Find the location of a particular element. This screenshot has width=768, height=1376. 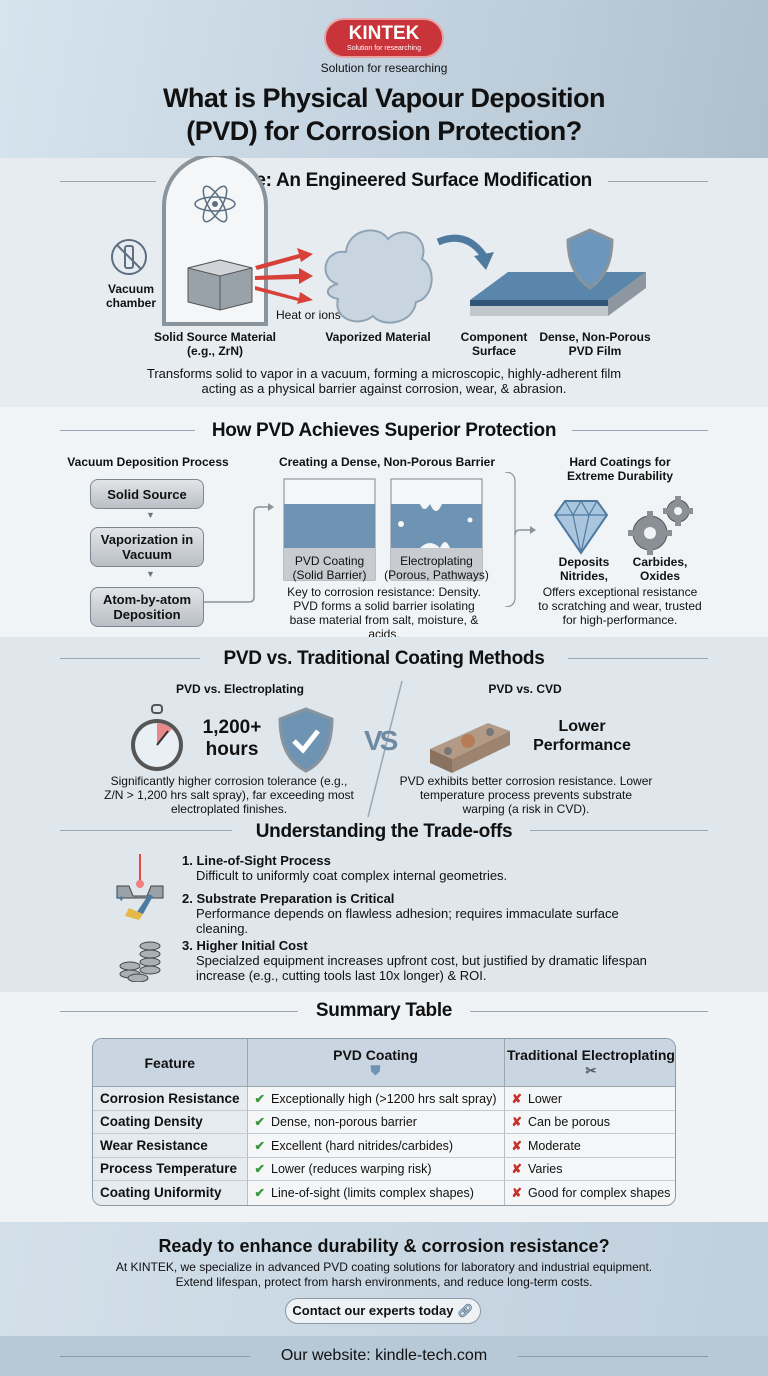

electroplating-cross-section-icon is located at coordinates (436, 529).